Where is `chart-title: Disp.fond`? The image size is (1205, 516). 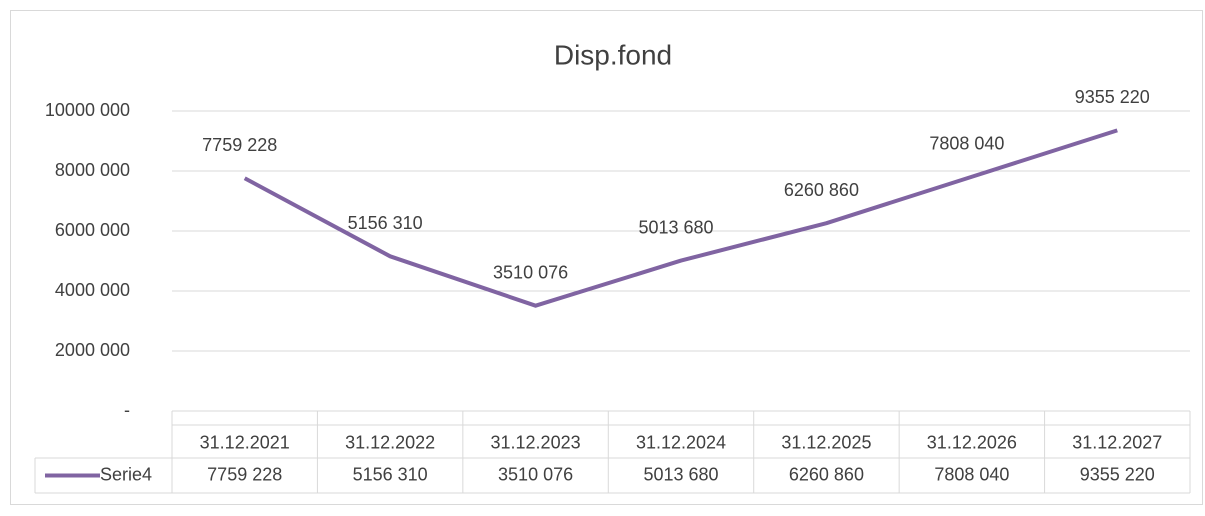 chart-title: Disp.fond is located at coordinates (613, 54).